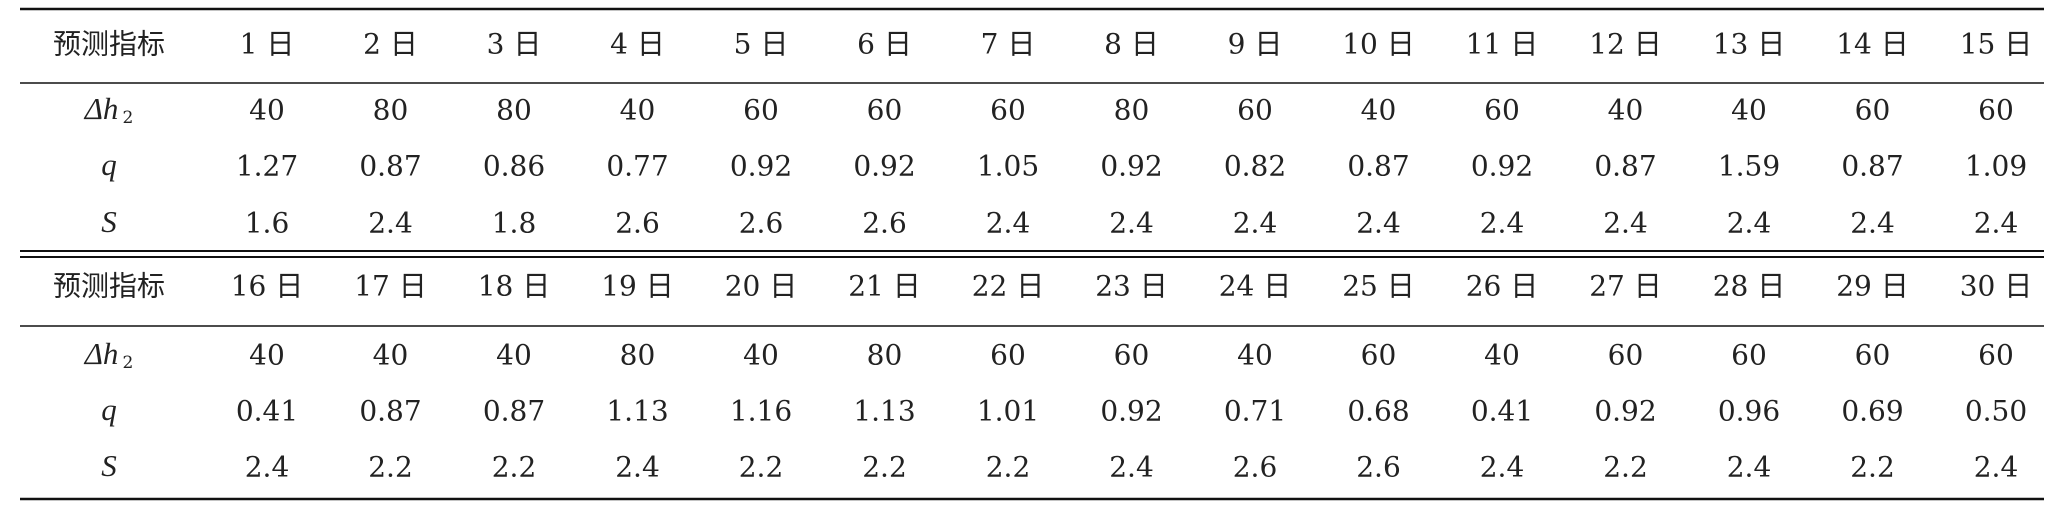  What do you see at coordinates (1872, 286) in the screenshot?
I see `day-header: 29 日` at bounding box center [1872, 286].